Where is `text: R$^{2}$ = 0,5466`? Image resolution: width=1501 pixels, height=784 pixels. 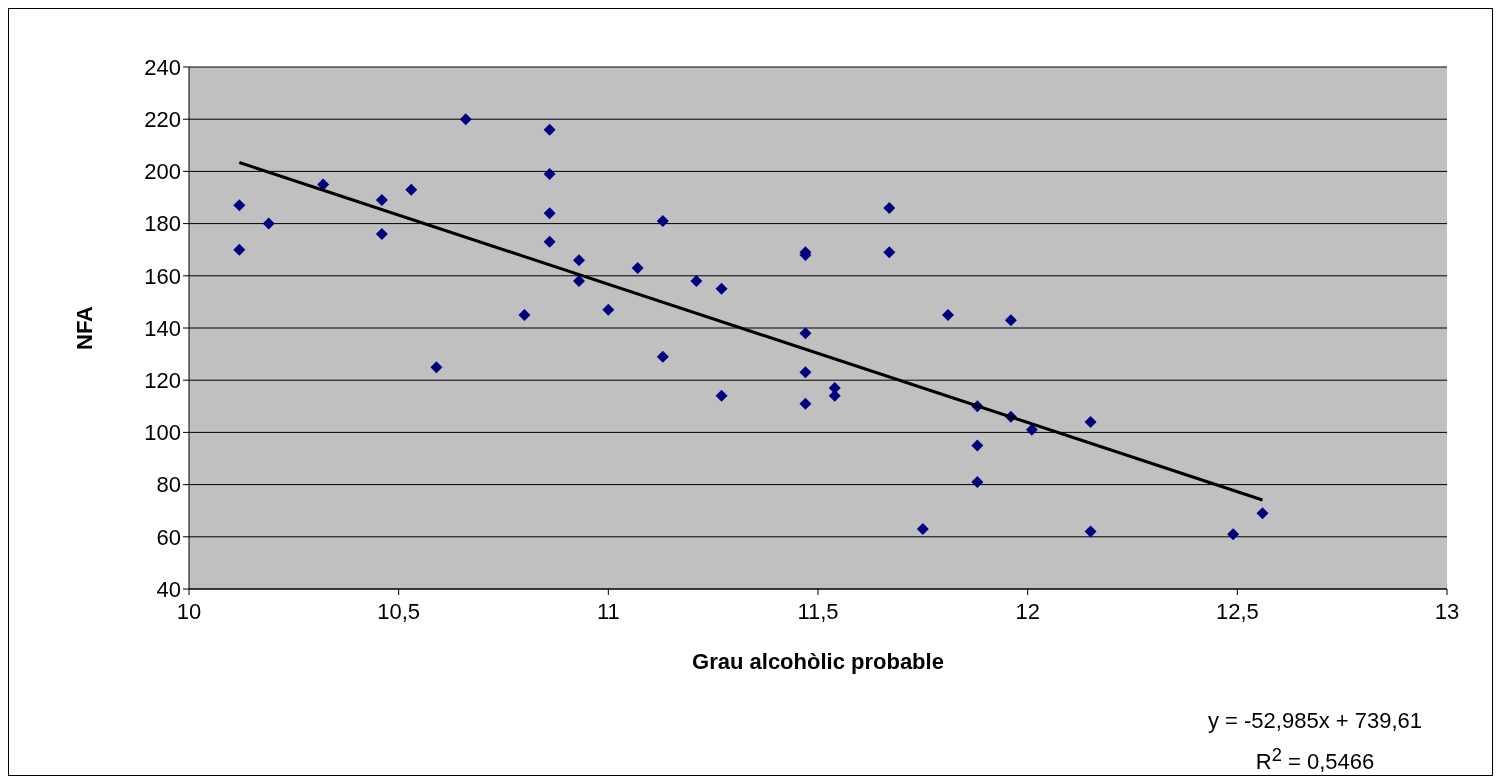
text: R$^{2}$ = 0,5466 is located at coordinates (1315, 759).